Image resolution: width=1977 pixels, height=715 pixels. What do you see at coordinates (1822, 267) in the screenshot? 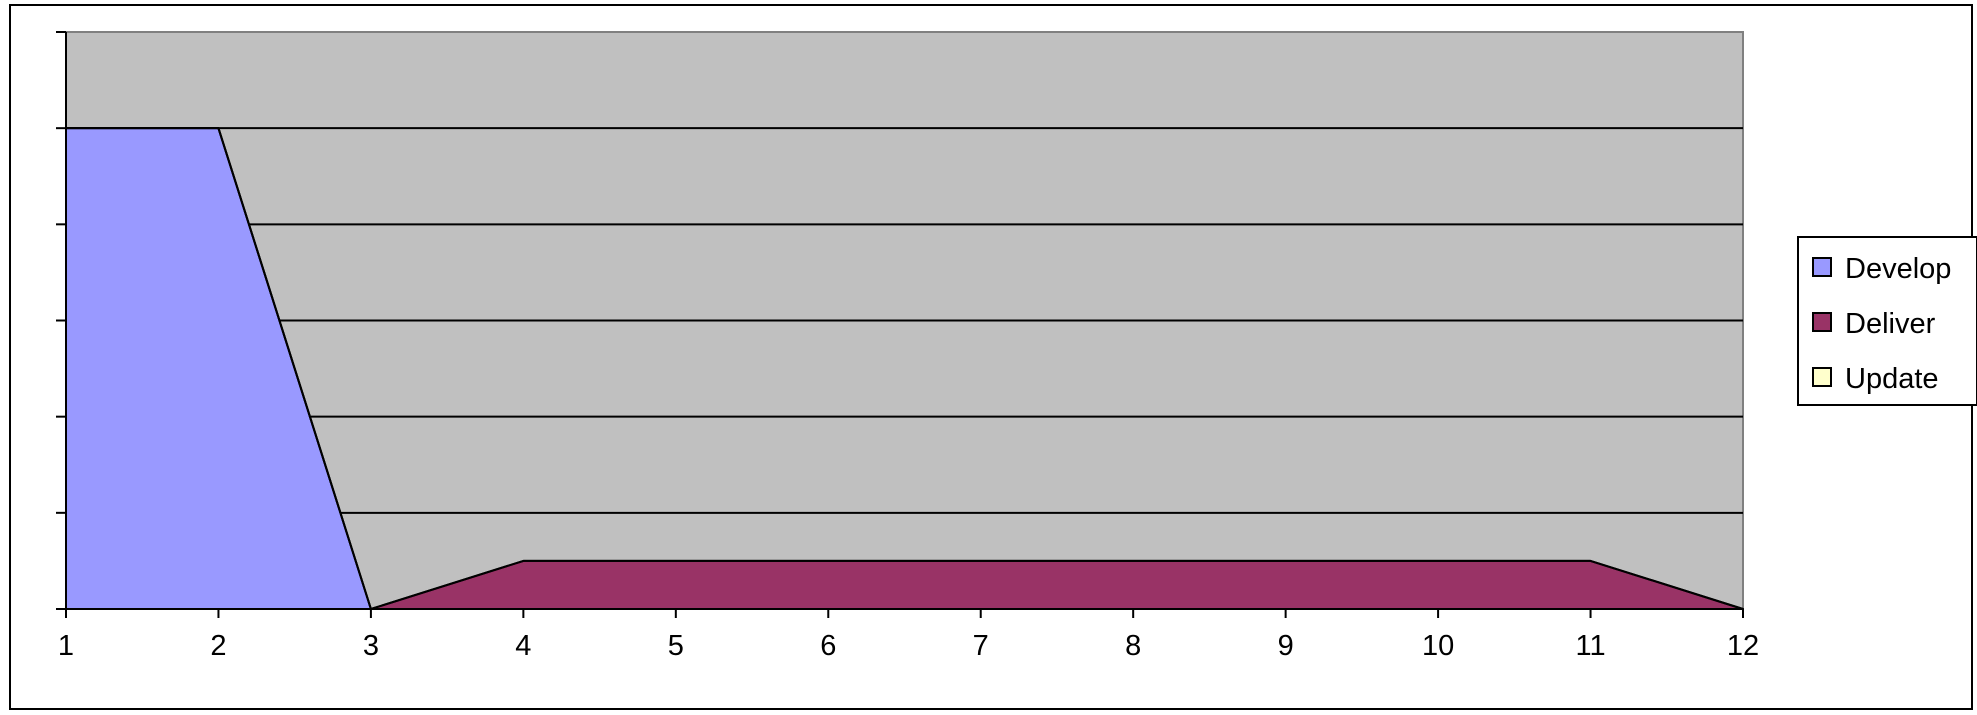
I see `legend-swatch-develop` at bounding box center [1822, 267].